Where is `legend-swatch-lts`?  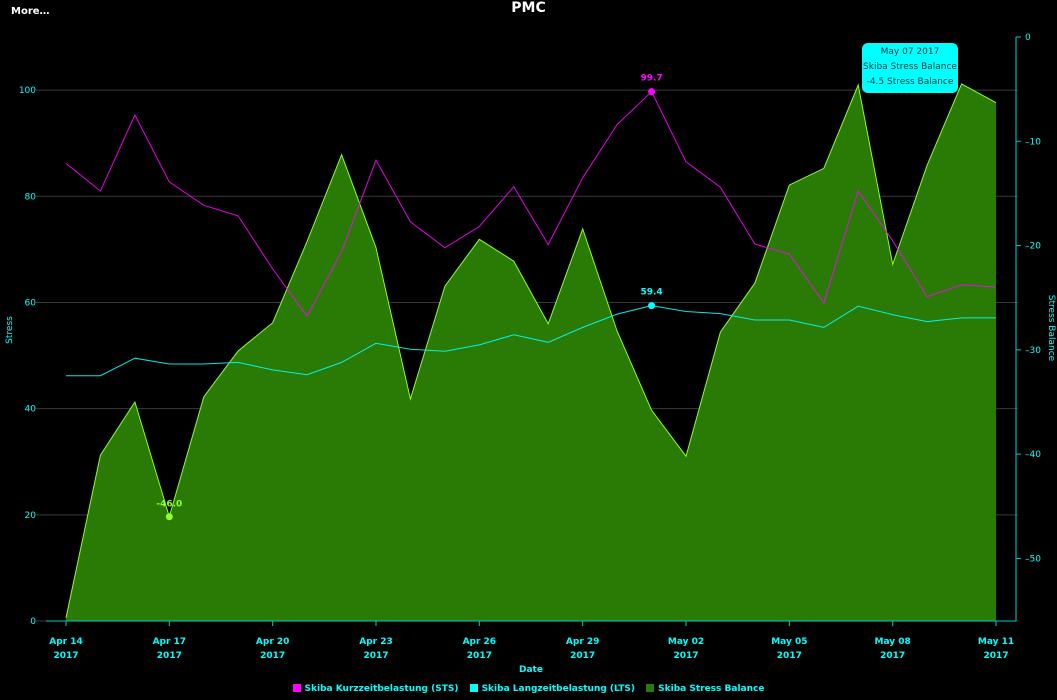
legend-swatch-lts is located at coordinates (473, 688).